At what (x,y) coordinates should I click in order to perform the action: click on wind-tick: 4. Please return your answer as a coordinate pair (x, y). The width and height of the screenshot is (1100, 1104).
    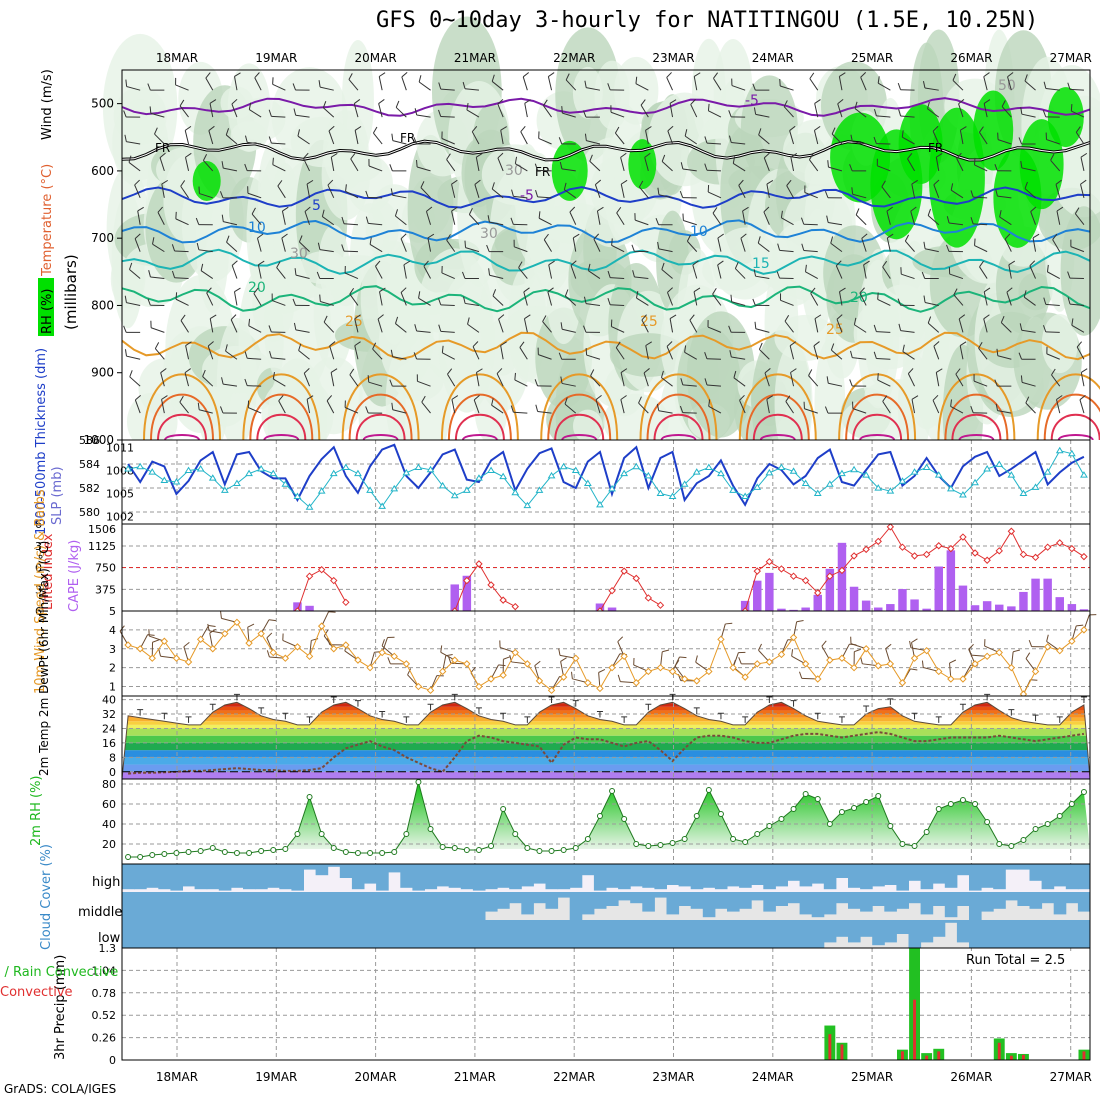
    Looking at the image, I should click on (112, 630).